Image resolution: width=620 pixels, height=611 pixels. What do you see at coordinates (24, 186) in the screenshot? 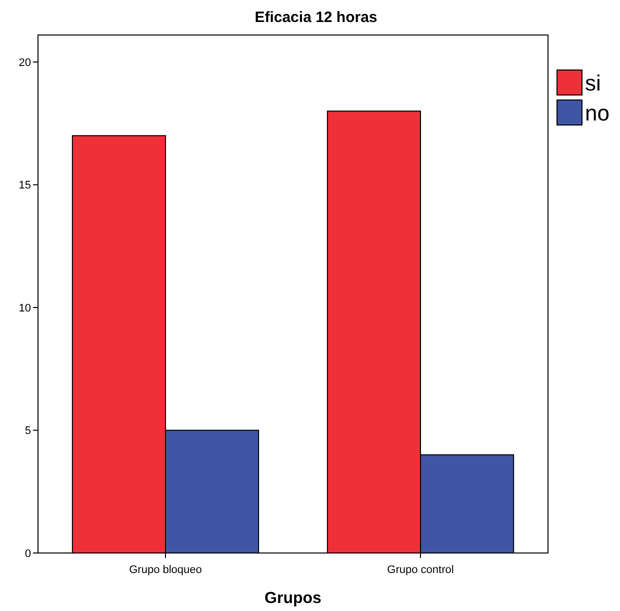
I see `y-tick-label: 15` at bounding box center [24, 186].